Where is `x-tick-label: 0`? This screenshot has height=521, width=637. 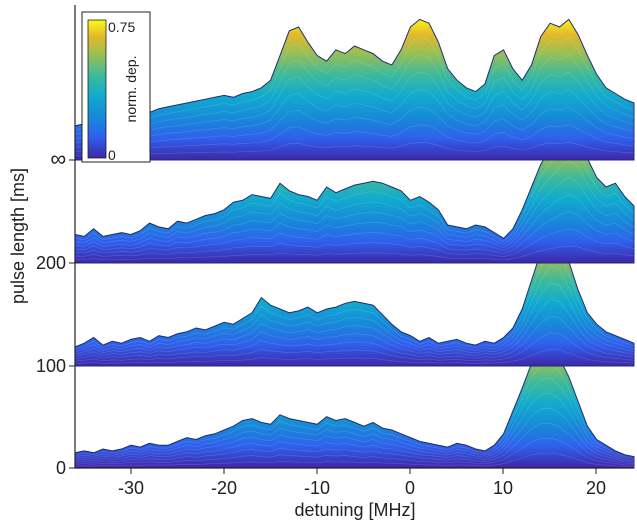 x-tick-label: 0 is located at coordinates (410, 488).